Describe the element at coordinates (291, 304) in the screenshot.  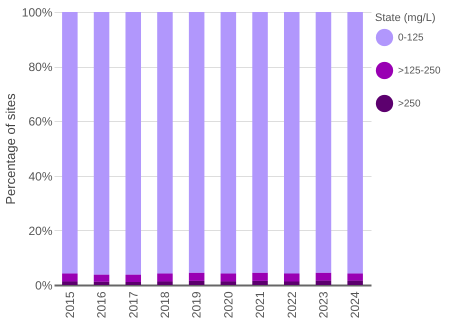
I see `x-tick-label: 2022` at that location.